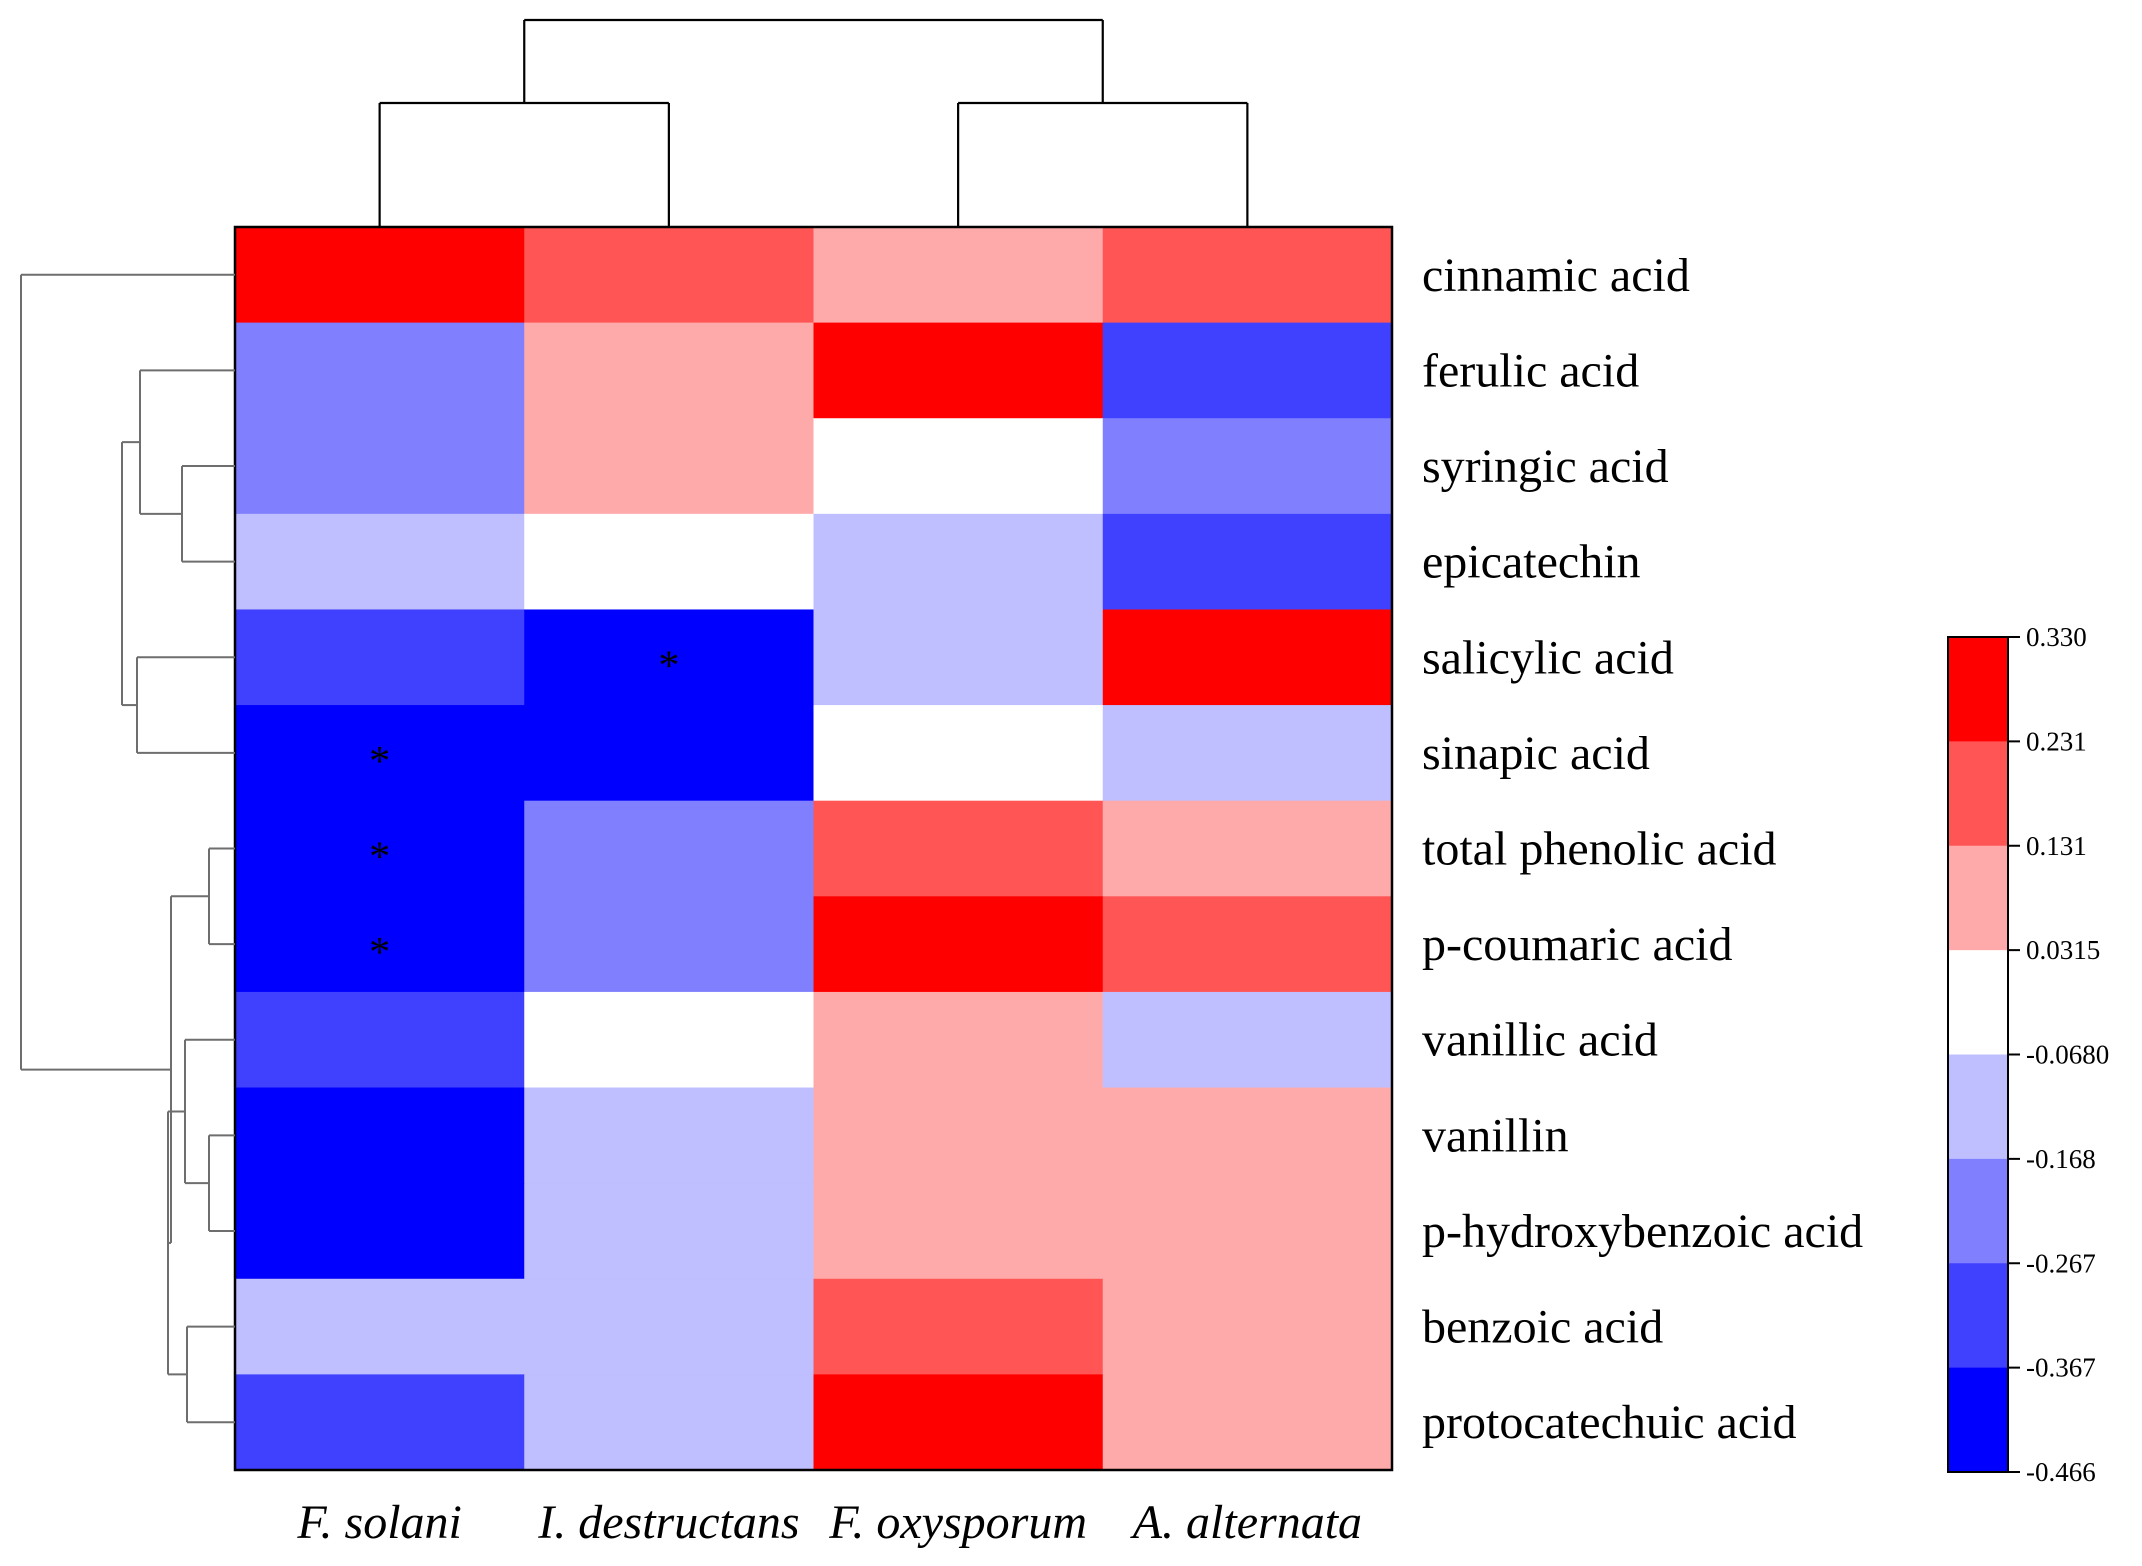 Image resolution: width=2142 pixels, height=1566 pixels. What do you see at coordinates (127, 848) in the screenshot?
I see `row-dendrogram` at bounding box center [127, 848].